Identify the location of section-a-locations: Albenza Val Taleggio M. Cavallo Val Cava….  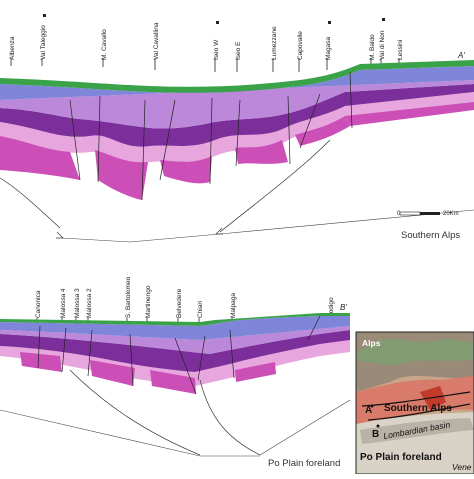
(206, 43).